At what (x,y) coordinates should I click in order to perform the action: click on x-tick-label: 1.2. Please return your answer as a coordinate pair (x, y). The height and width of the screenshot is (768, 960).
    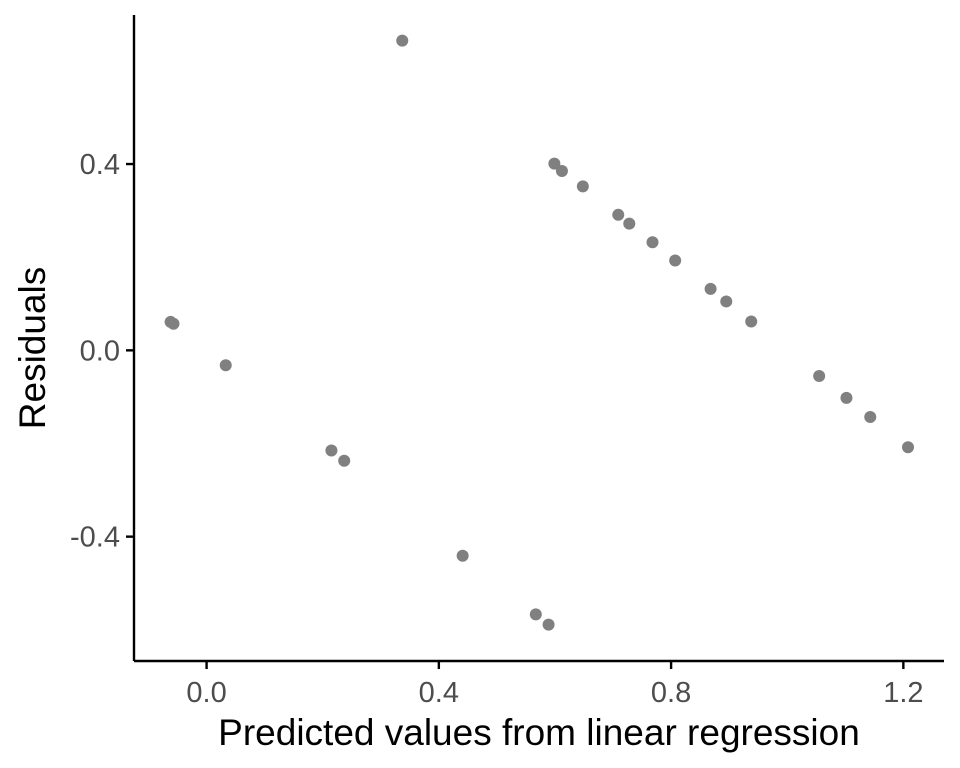
    Looking at the image, I should click on (903, 693).